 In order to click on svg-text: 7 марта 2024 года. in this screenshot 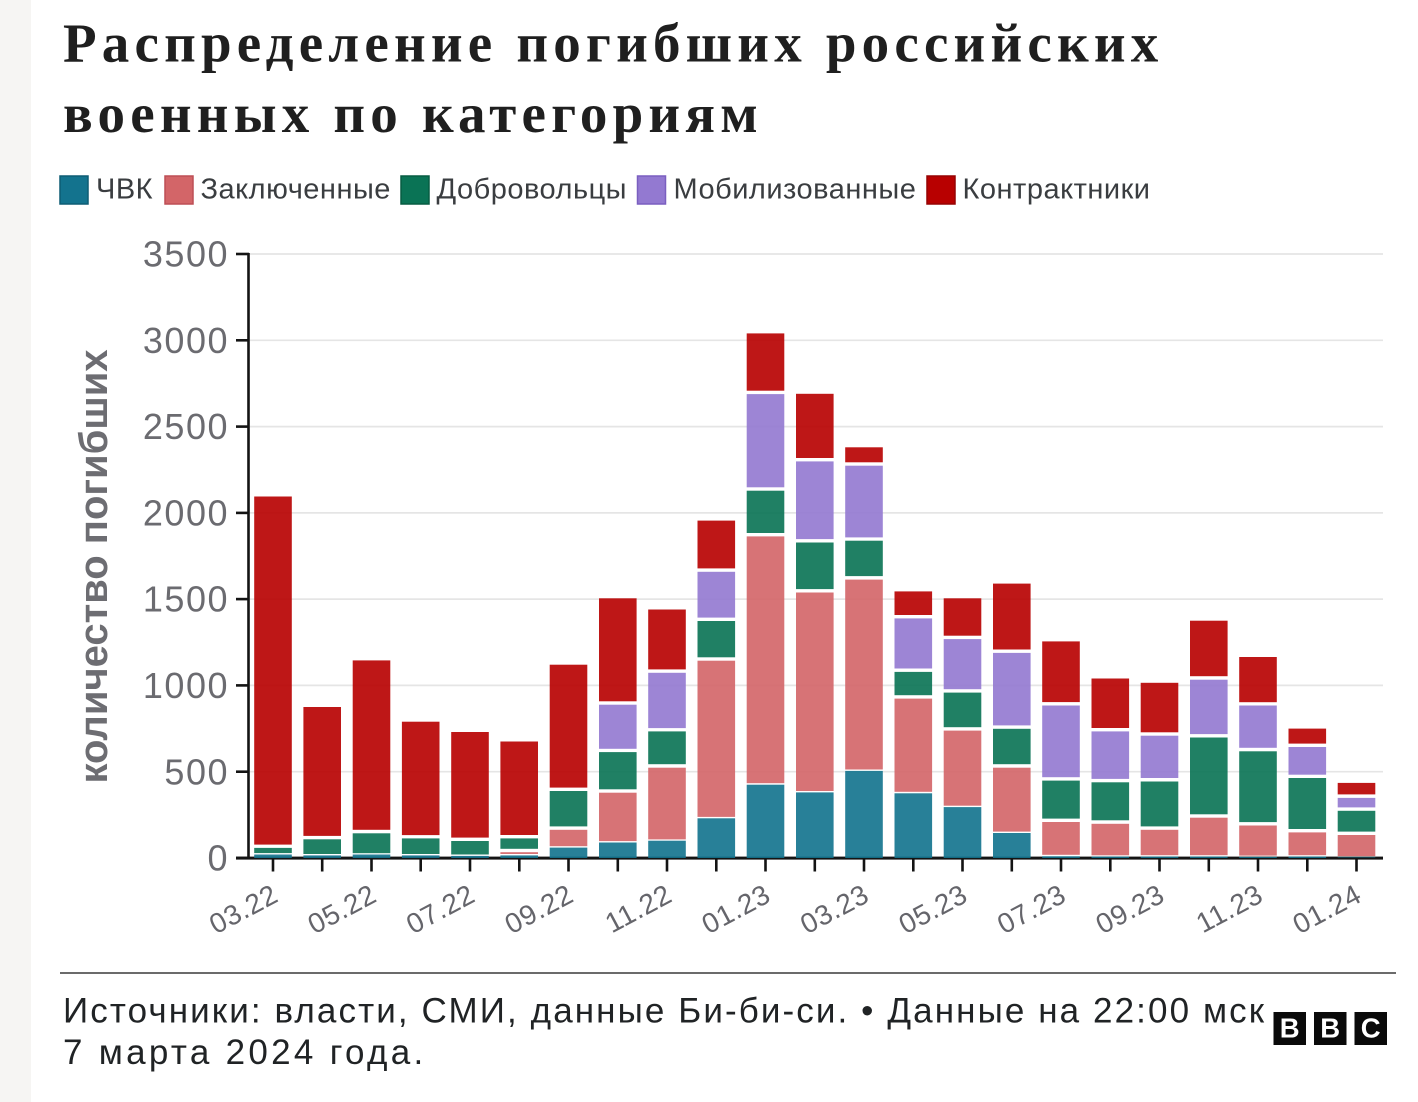, I will do `click(245, 1052)`.